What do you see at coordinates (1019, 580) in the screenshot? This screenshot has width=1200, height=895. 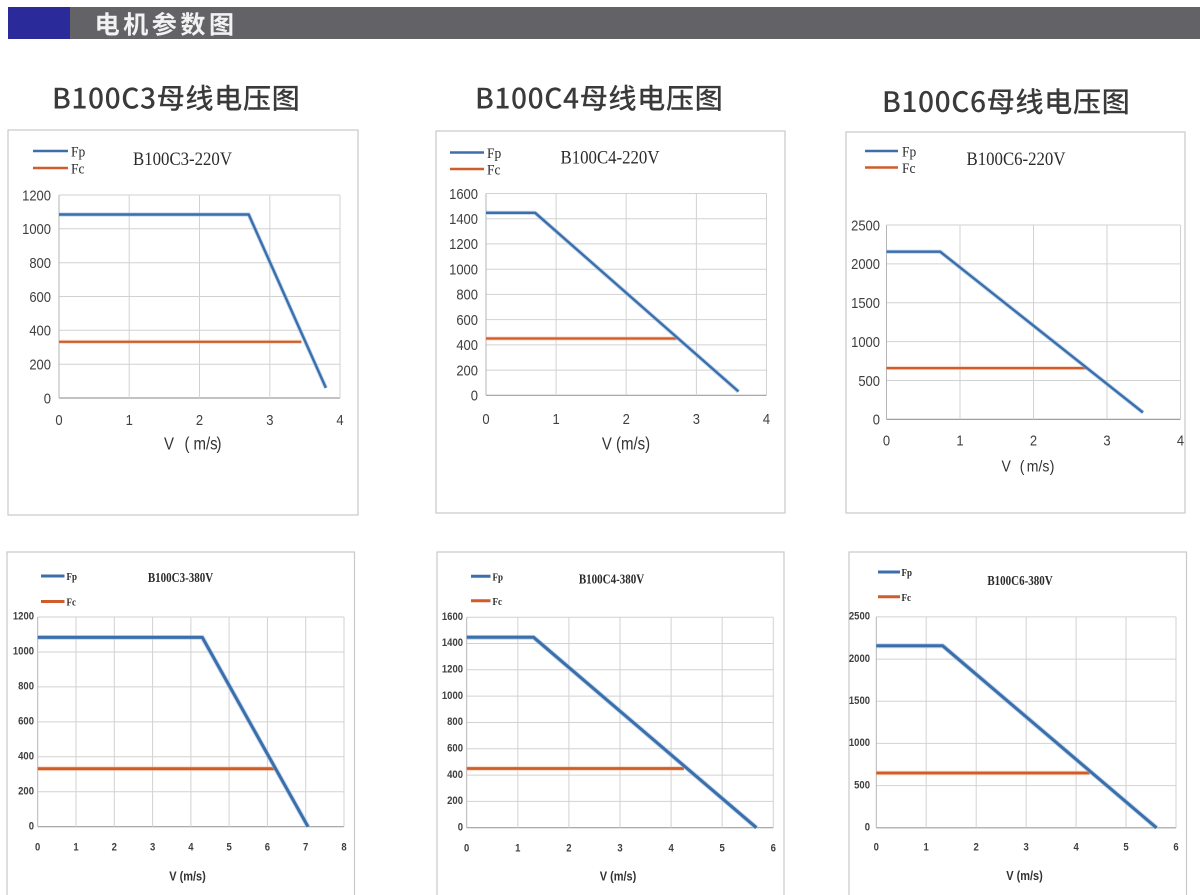 I see `svg-text: B100C6-380V` at bounding box center [1019, 580].